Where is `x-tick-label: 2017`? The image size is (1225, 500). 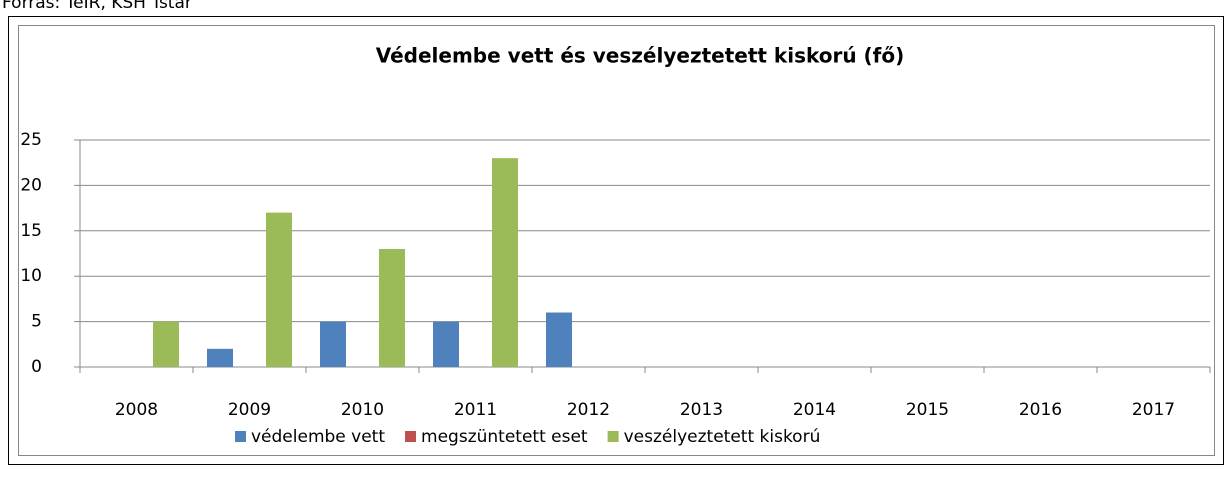
x-tick-label: 2017 is located at coordinates (1153, 410).